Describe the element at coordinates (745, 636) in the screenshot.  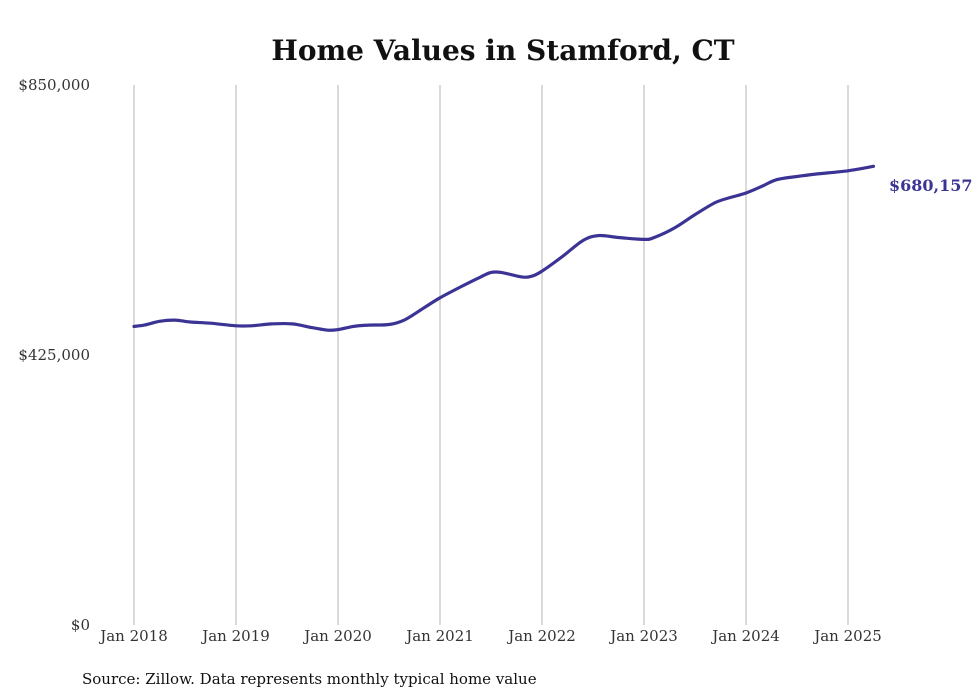
I see `x-tick-label-6: Jan 2024` at that location.